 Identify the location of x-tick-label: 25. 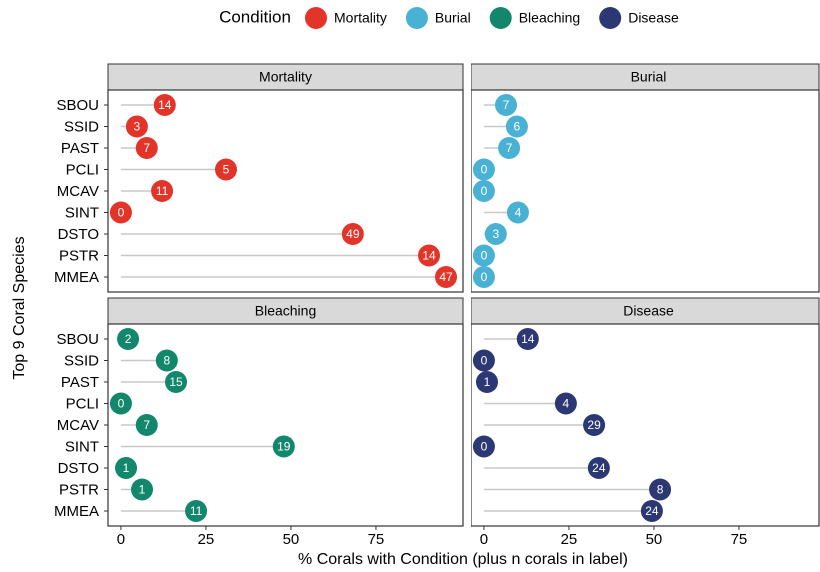
(569, 539).